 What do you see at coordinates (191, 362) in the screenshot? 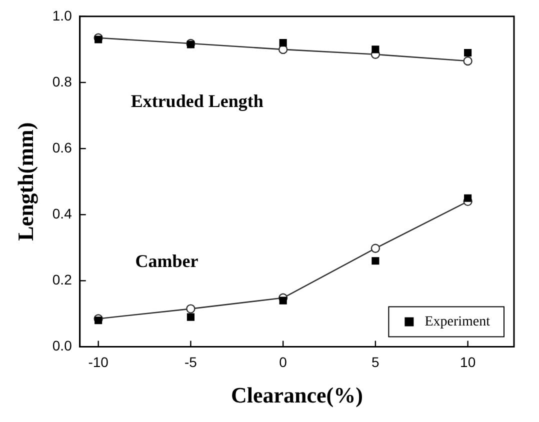
I see `x-tick-label: -5` at bounding box center [191, 362].